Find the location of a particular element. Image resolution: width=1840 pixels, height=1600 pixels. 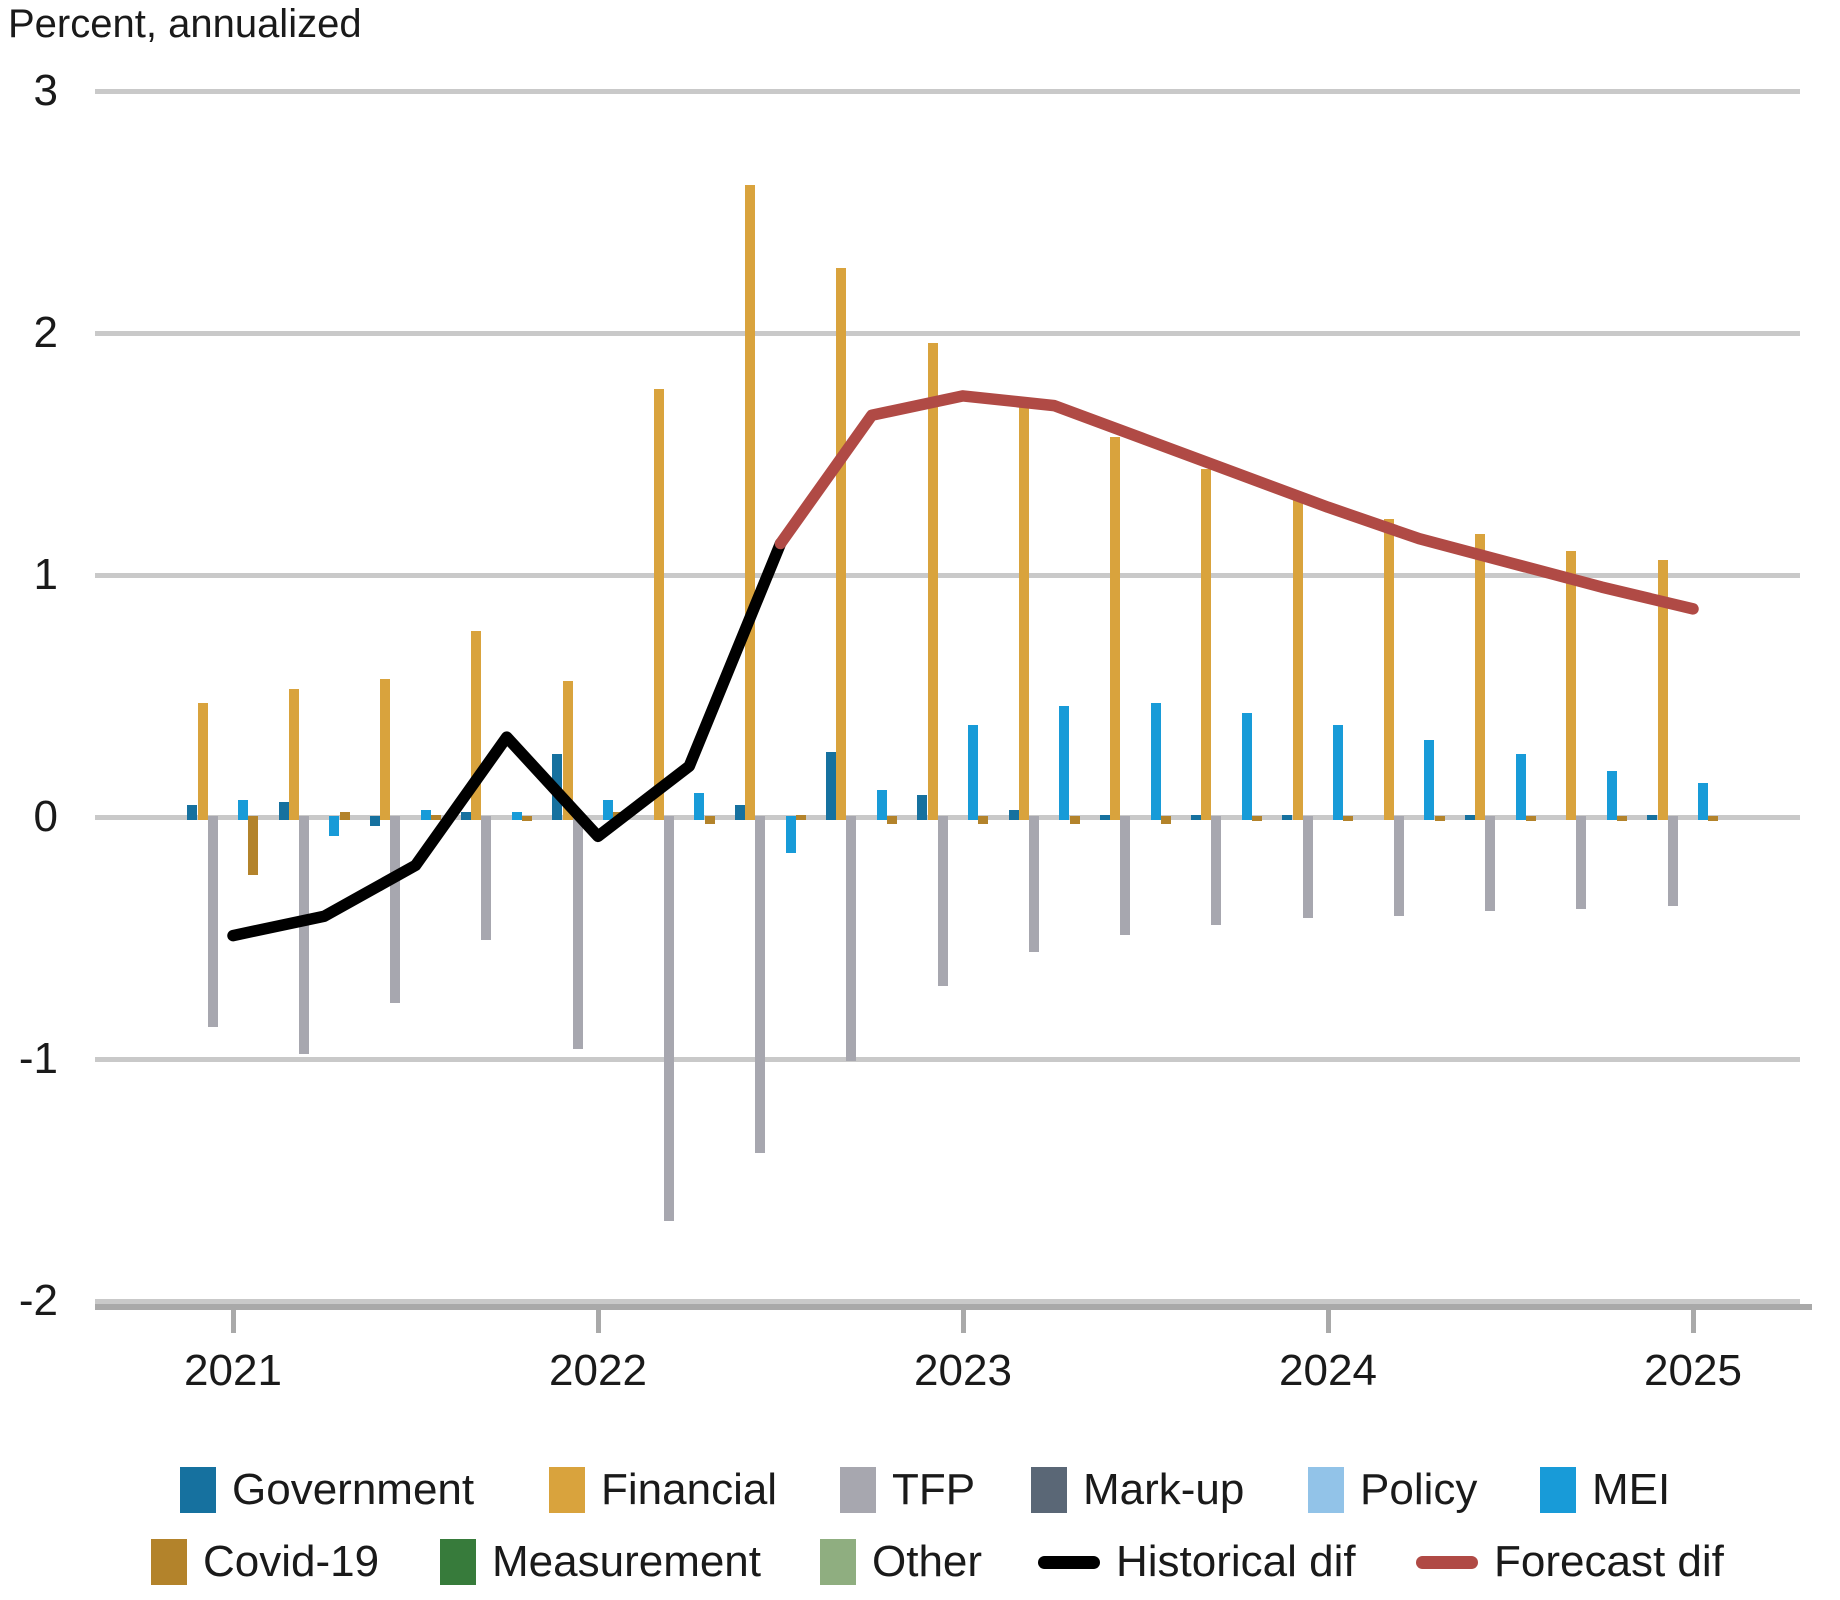

legend-swatch-financial is located at coordinates (567, 1490).